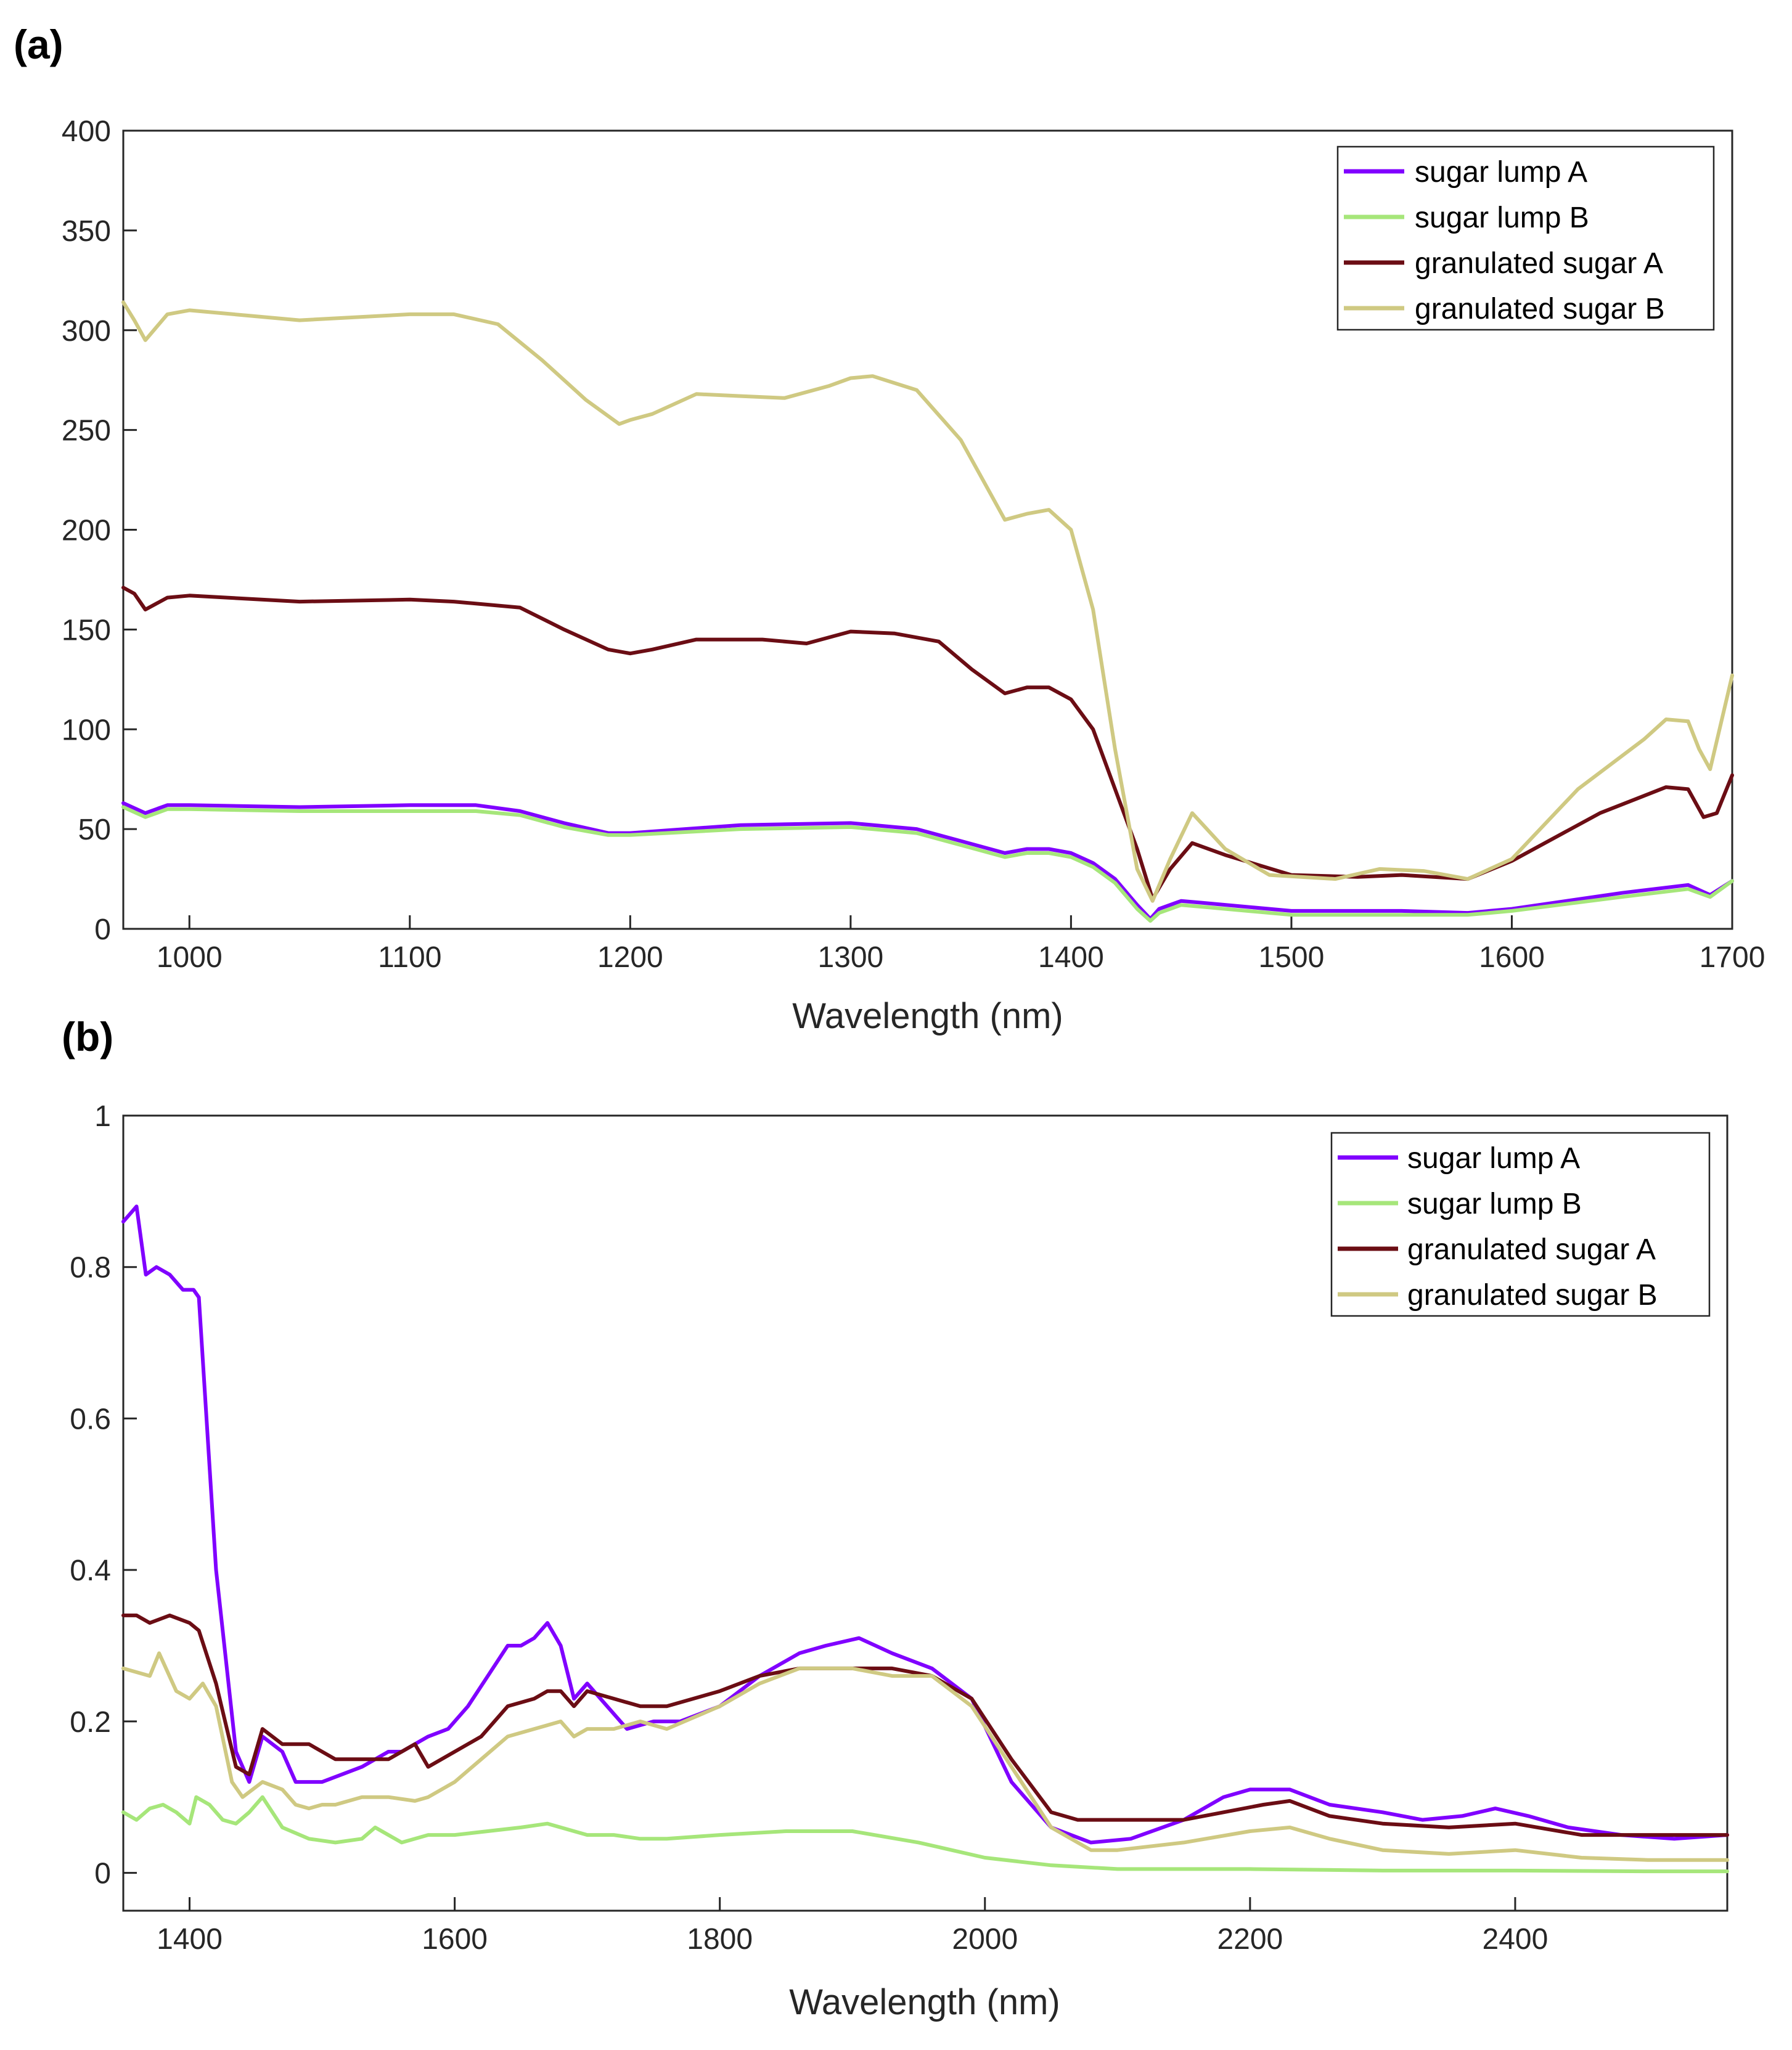  I want to click on y-tick-label: 400, so click(86, 131).